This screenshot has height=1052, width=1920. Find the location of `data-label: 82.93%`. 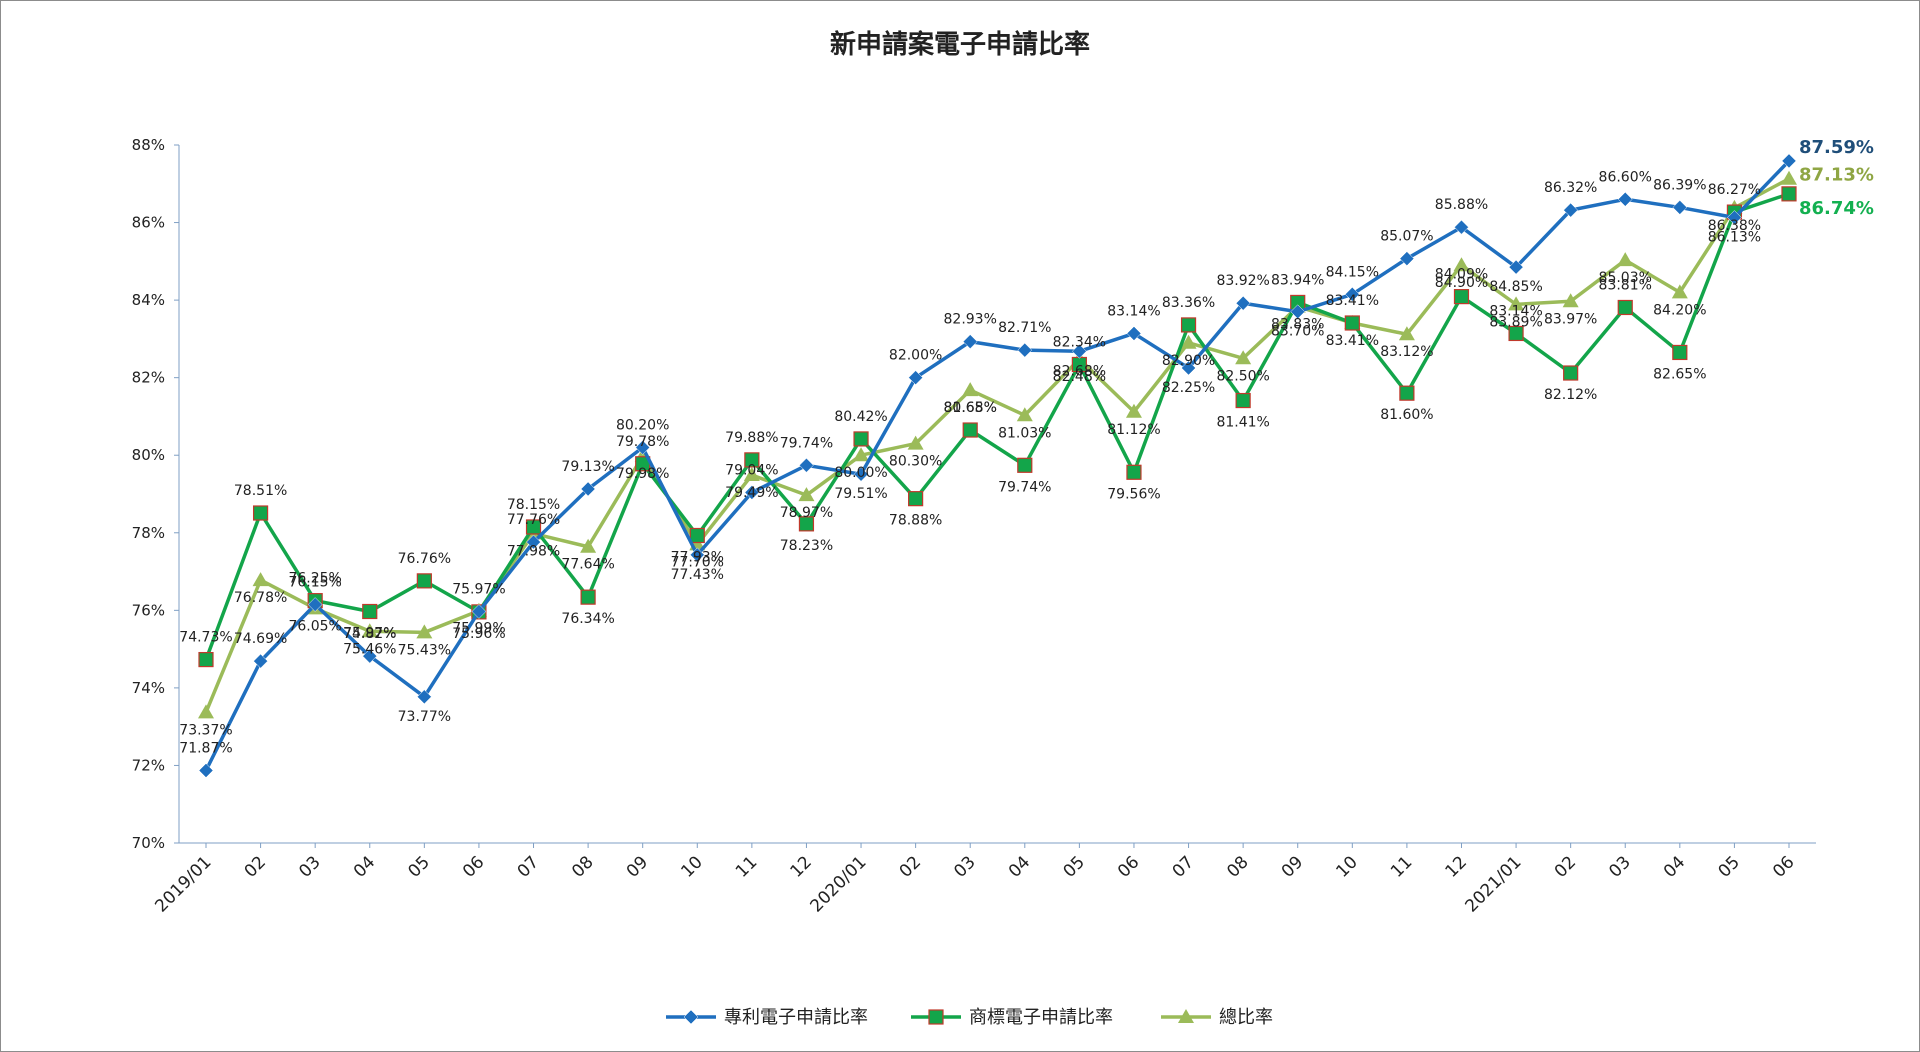

data-label: 82.93% is located at coordinates (970, 320).